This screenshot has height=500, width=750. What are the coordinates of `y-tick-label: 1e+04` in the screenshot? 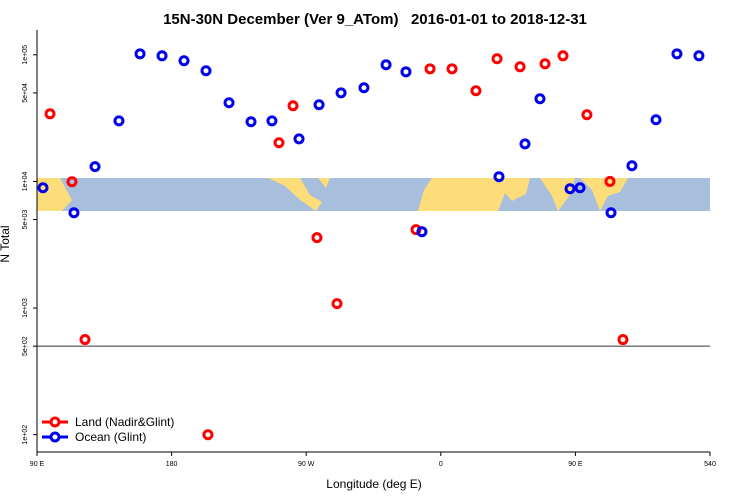 It's located at (25, 182).